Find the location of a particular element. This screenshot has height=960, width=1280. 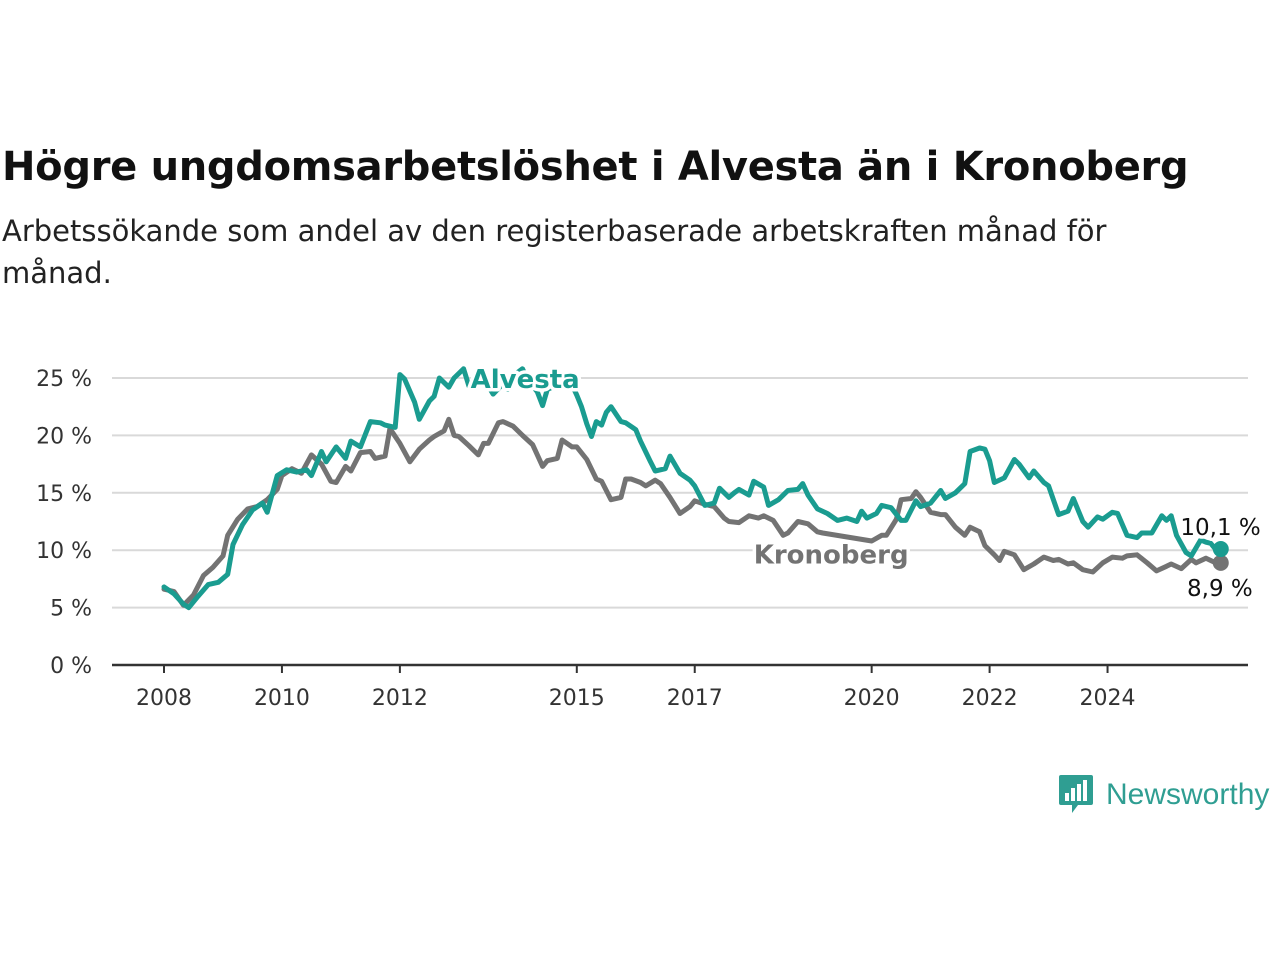

x-tick-label: 2017 is located at coordinates (695, 698).